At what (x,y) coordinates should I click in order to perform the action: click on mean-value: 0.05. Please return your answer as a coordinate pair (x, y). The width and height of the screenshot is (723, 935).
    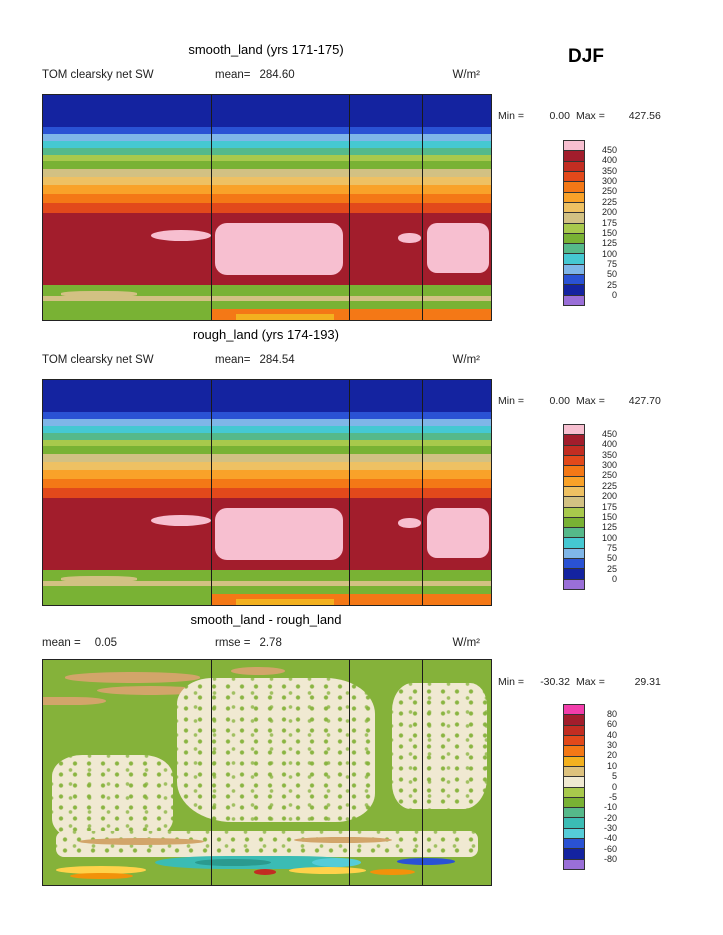
    Looking at the image, I should click on (106, 643).